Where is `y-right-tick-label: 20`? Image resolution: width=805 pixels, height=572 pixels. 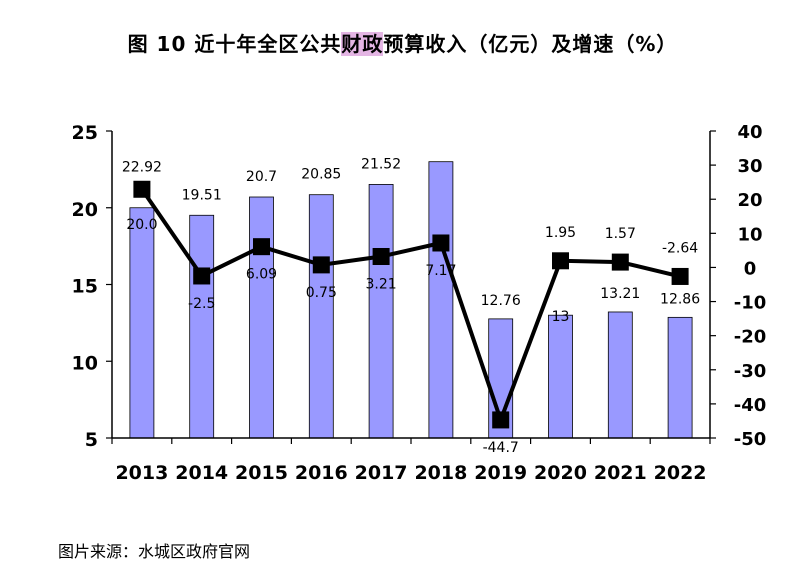 y-right-tick-label: 20 is located at coordinates (749, 200).